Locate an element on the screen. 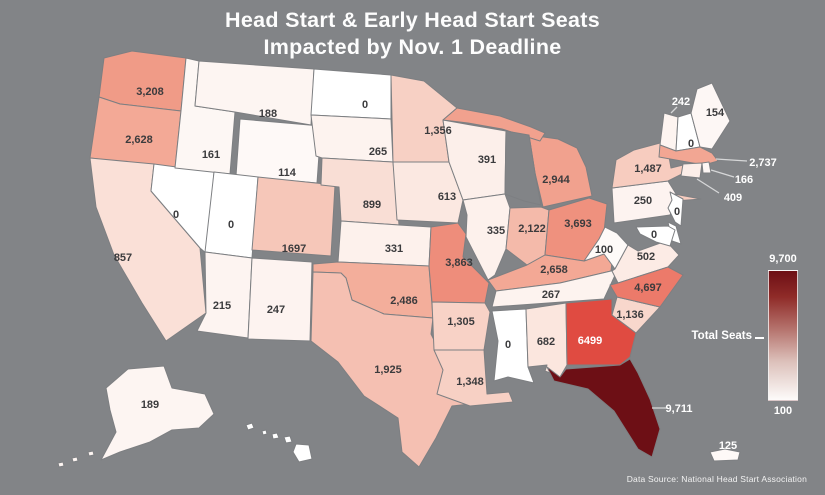 Image resolution: width=825 pixels, height=495 pixels. legend-min-label: 100 is located at coordinates (783, 411).